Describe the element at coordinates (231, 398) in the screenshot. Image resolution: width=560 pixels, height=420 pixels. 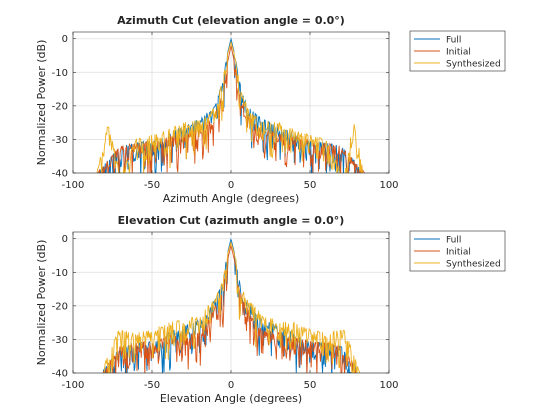
I see `x-axis-label: Elevation Angle (degrees)` at that location.